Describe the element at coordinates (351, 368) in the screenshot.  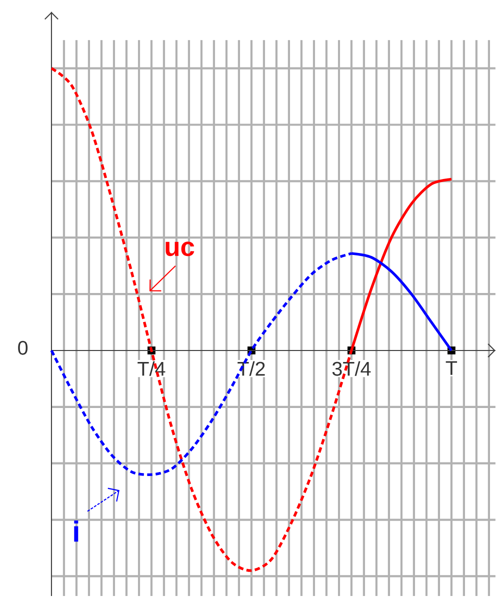
I see `x-tick-label: 3T/4` at that location.